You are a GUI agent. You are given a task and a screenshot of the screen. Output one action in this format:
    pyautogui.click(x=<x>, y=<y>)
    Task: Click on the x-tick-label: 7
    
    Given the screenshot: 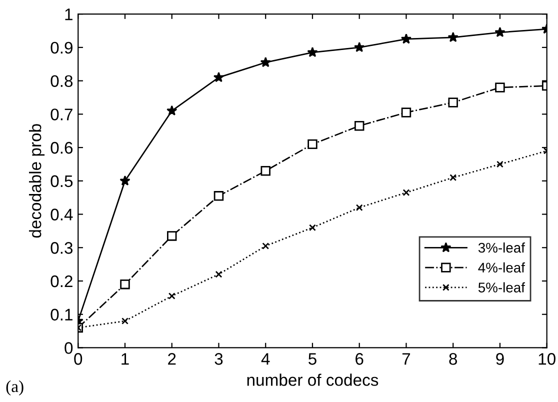 What is the action you would take?
    pyautogui.click(x=406, y=359)
    